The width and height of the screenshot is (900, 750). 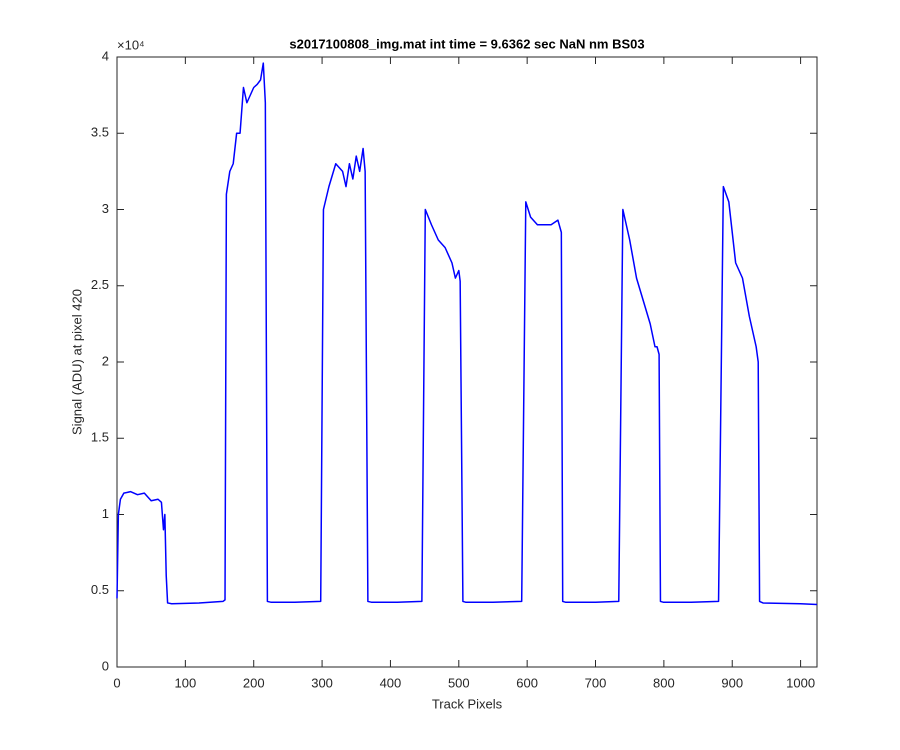 I want to click on x-tick-label: 900, so click(x=732, y=682).